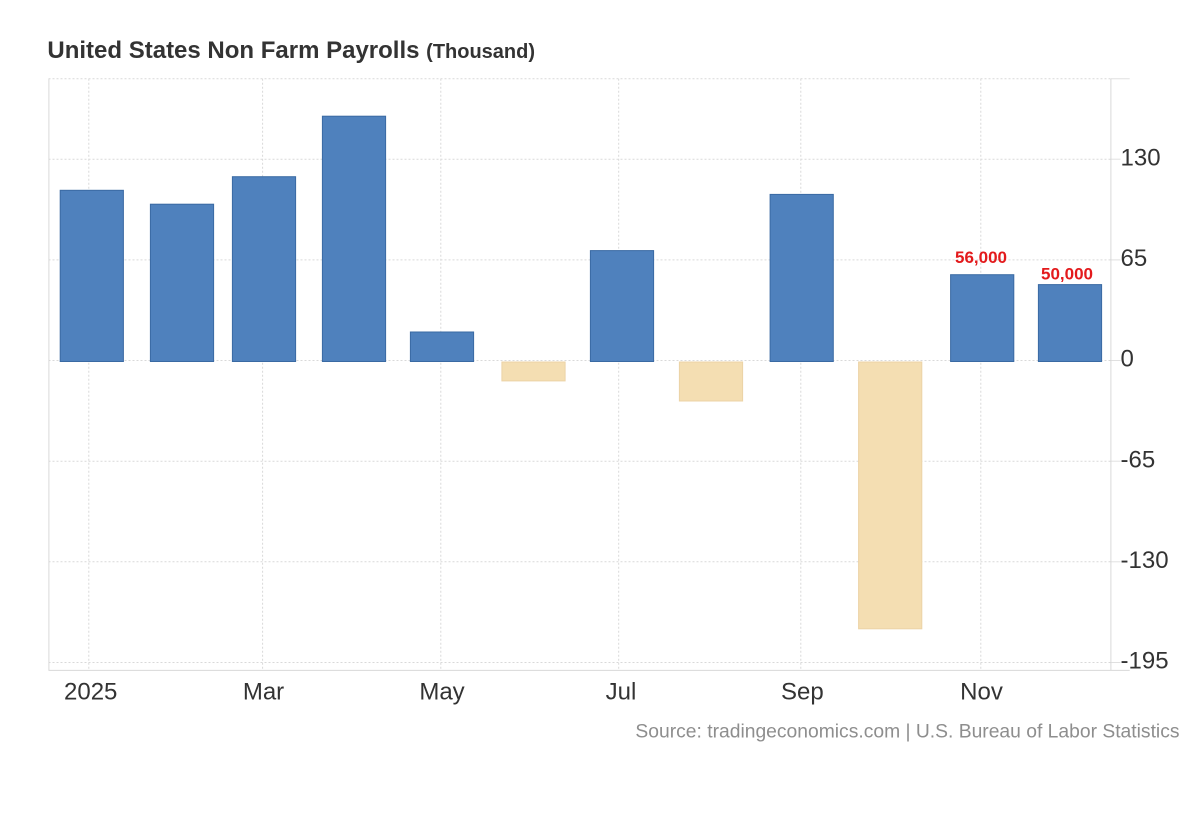  I want to click on svg-text: 130, so click(1141, 157).